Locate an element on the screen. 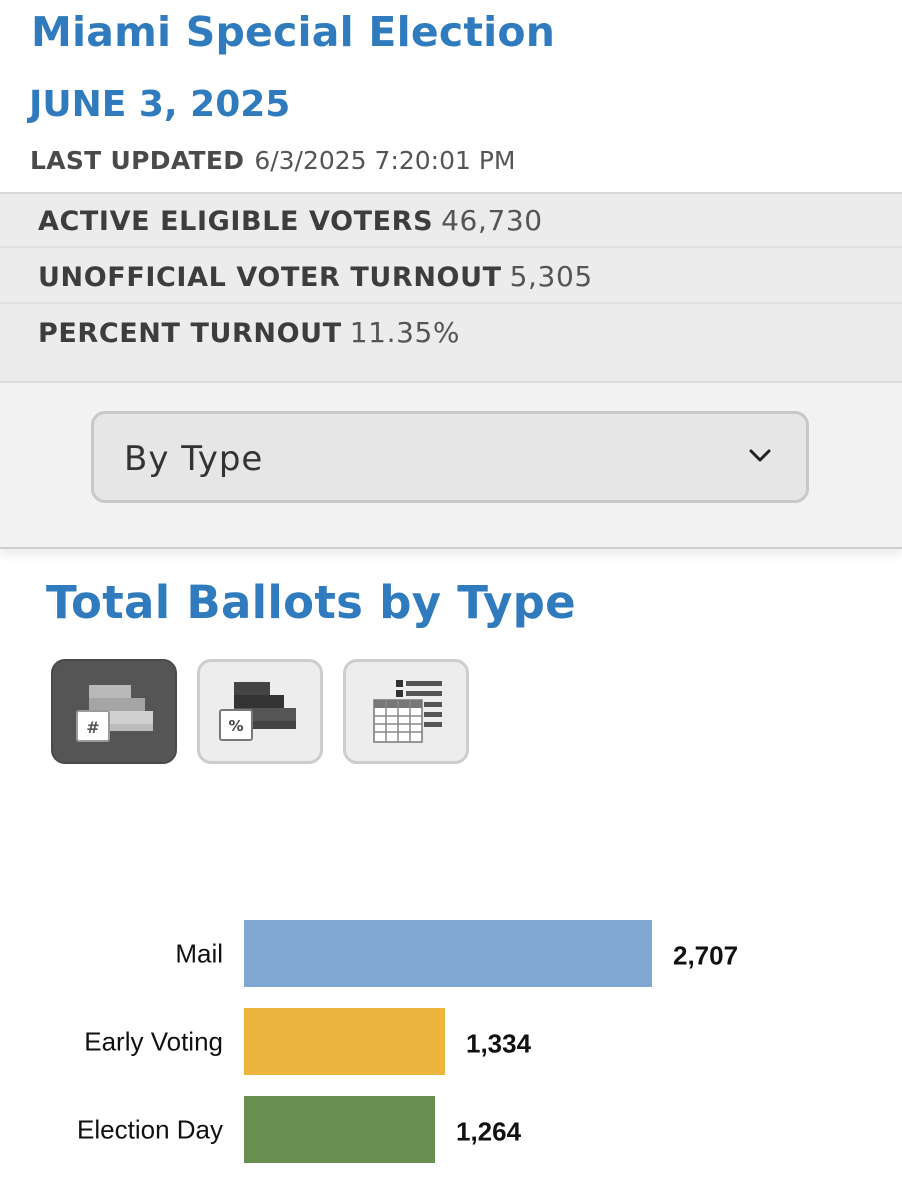 The height and width of the screenshot is (1200, 902). bar-early-voting is located at coordinates (344, 1041).